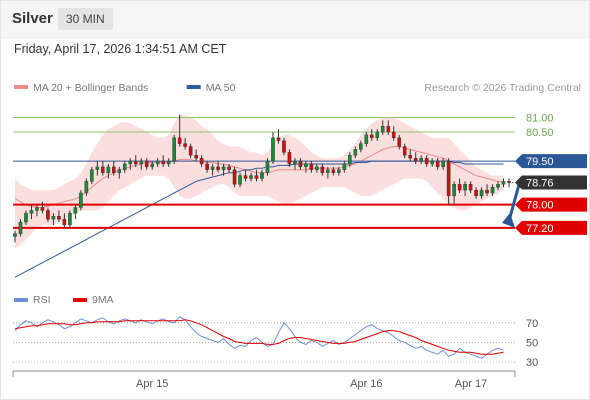 The height and width of the screenshot is (400, 590). What do you see at coordinates (152, 384) in the screenshot?
I see `time-tick-0: Apr 15` at bounding box center [152, 384].